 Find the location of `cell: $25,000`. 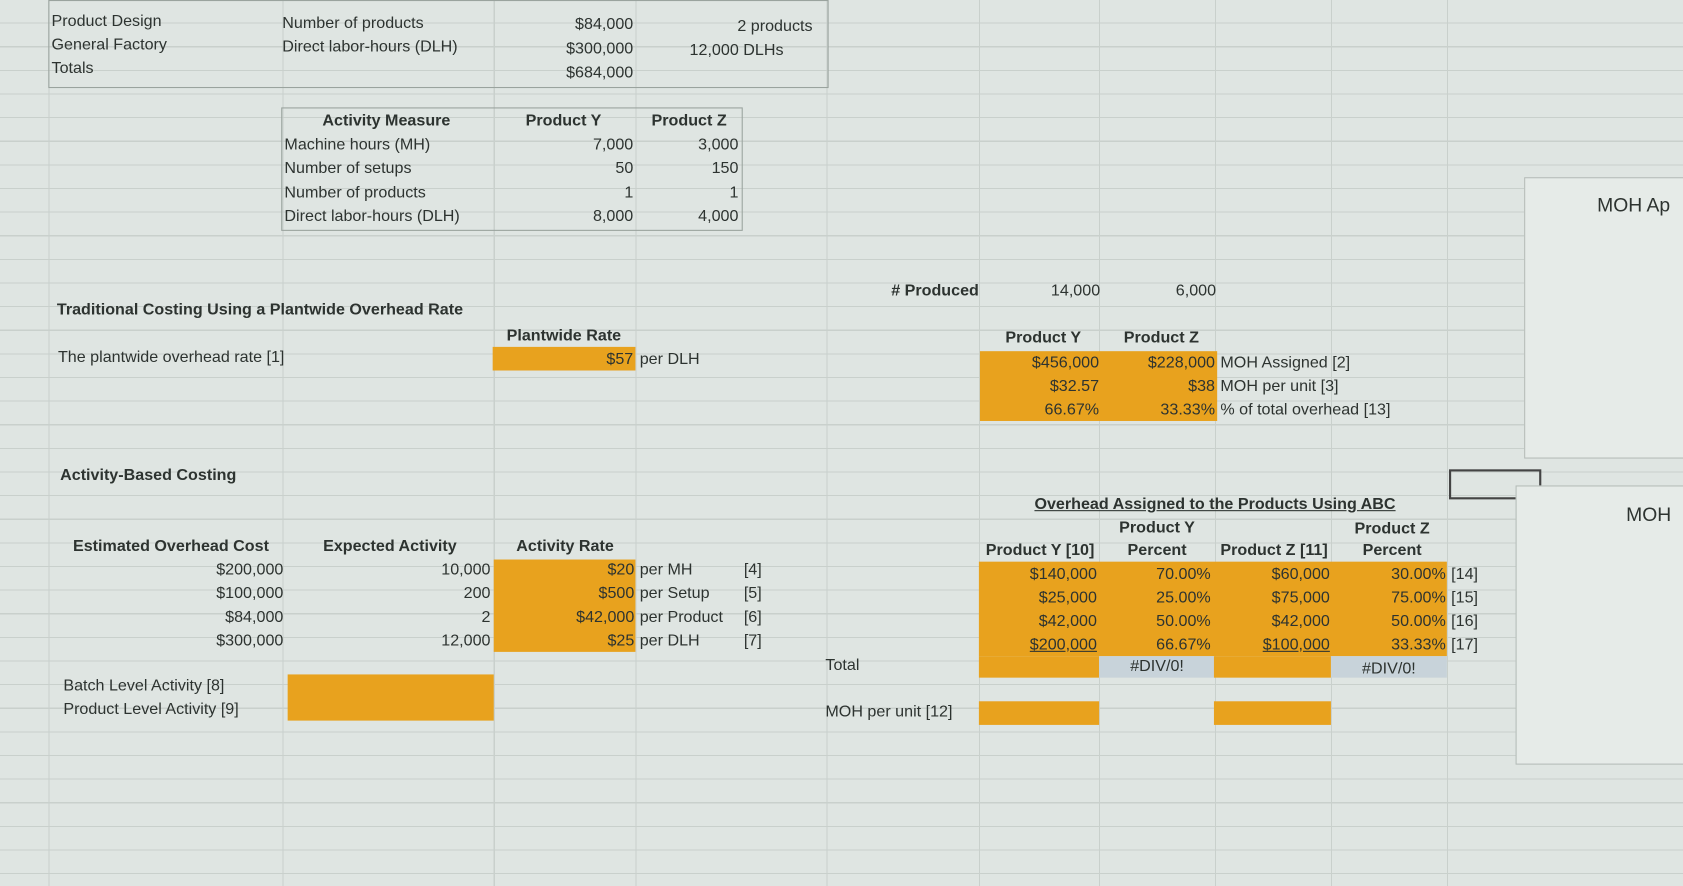

cell: $25,000 is located at coordinates (1067, 597).